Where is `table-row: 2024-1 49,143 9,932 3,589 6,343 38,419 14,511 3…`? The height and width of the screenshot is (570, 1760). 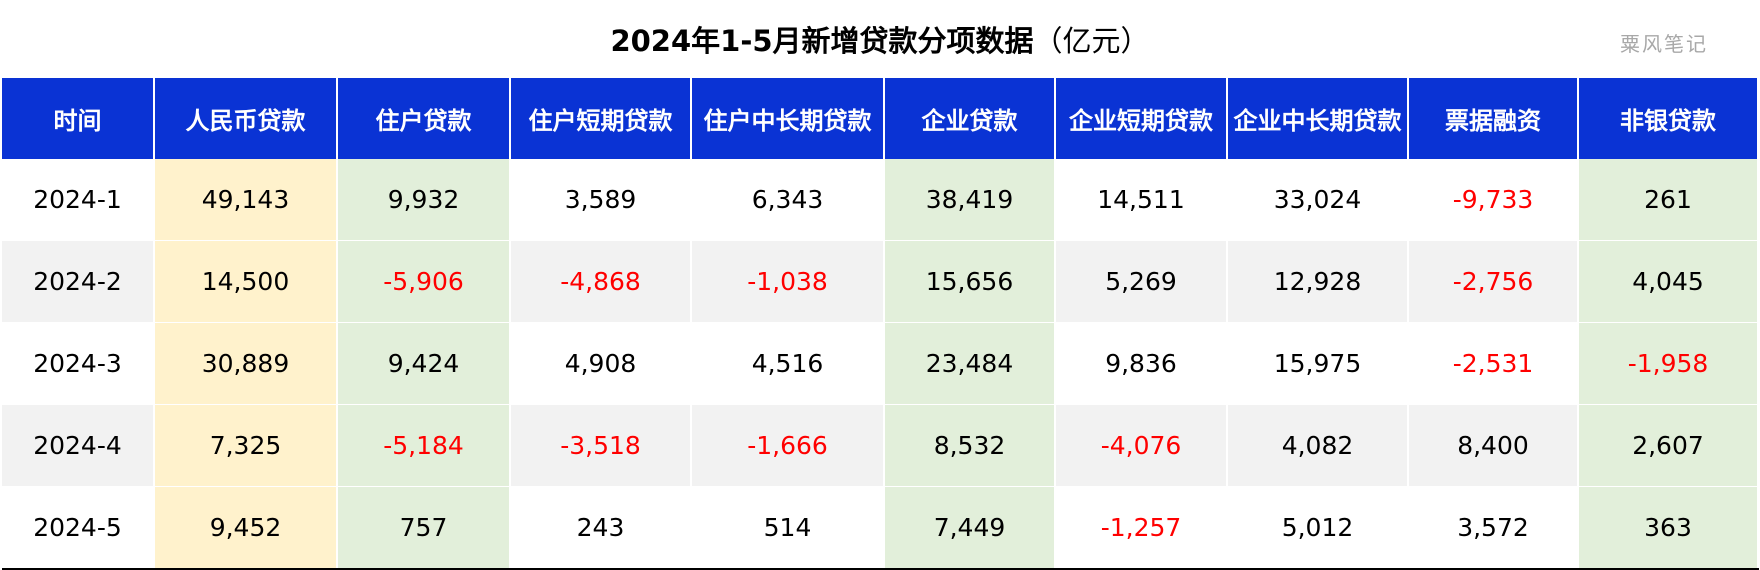 table-row: 2024-1 49,143 9,932 3,589 6,343 38,419 14,511 3… is located at coordinates (880, 200).